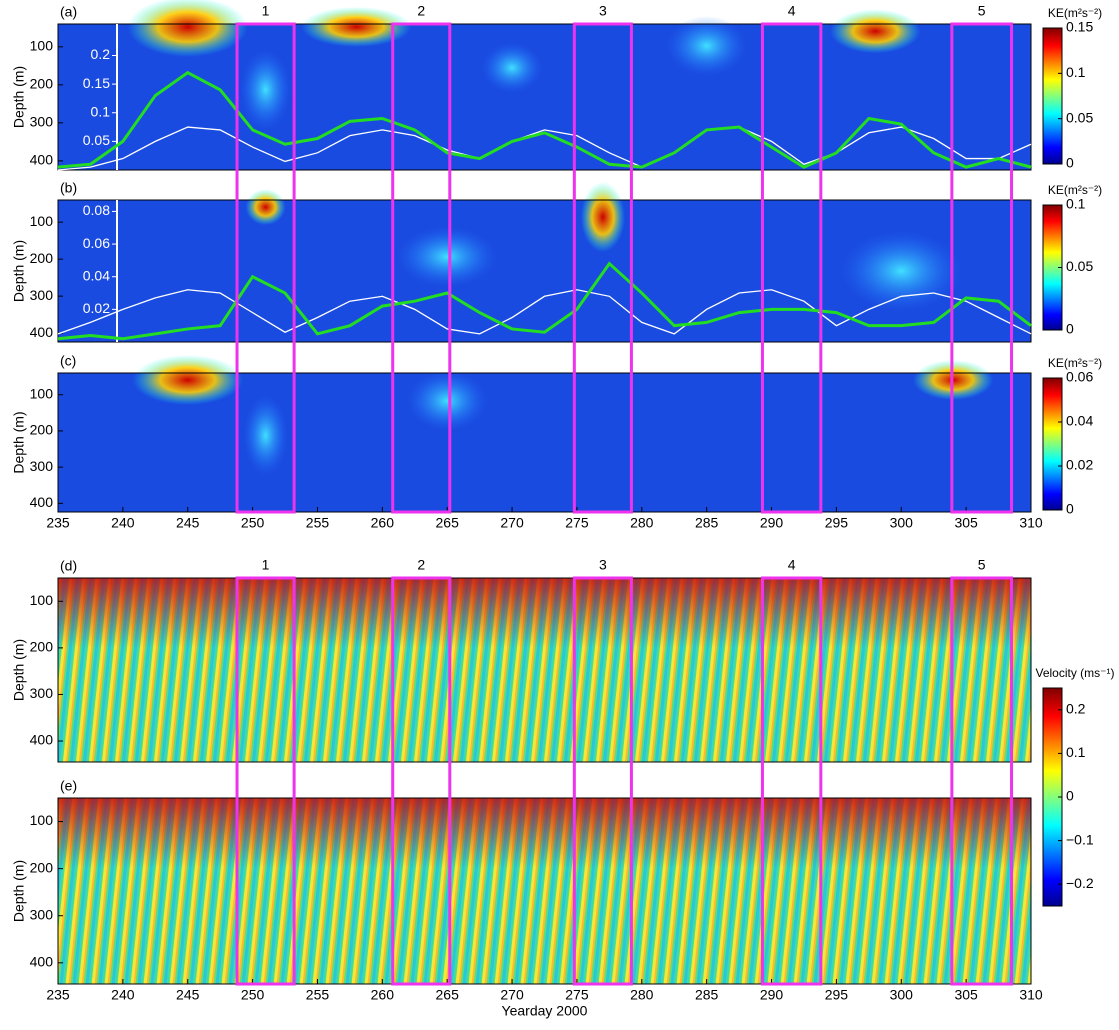  I want to click on colorbar-tick-label: −0.2, so click(1080, 883).